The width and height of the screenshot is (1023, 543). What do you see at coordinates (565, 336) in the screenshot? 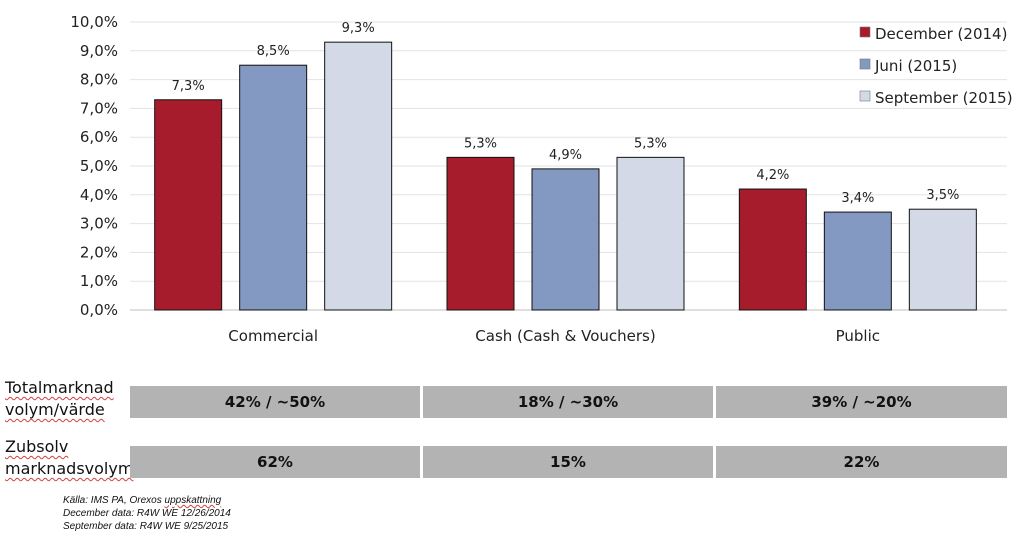
I see `x-tick-label: Cash (Cash & Vouchers)` at bounding box center [565, 336].